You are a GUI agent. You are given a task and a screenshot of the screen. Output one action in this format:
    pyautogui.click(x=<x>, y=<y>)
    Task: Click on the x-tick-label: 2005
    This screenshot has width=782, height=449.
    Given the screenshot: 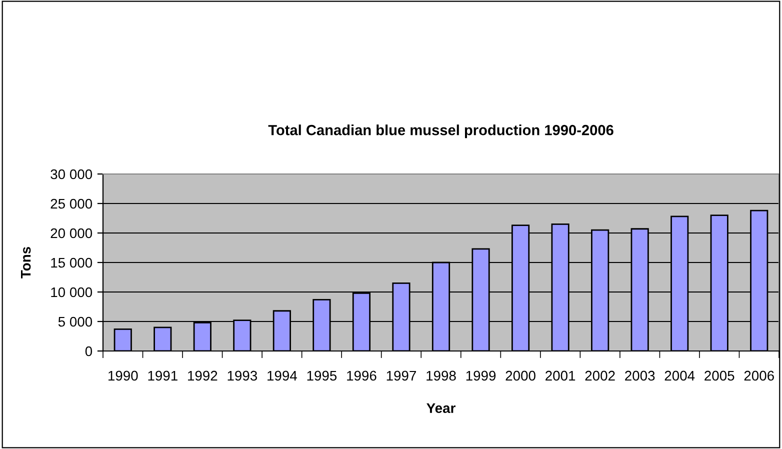 What is the action you would take?
    pyautogui.click(x=719, y=375)
    